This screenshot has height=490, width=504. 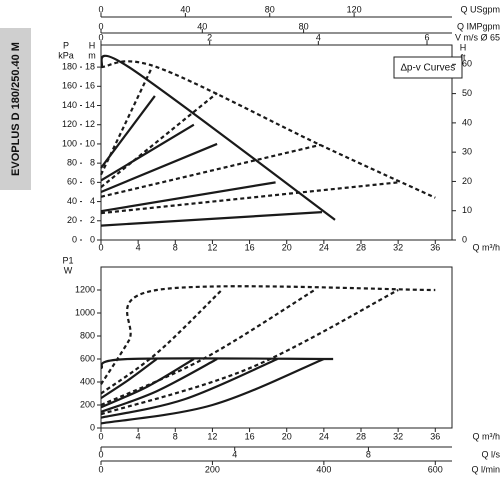 I want to click on side-label: EVOPLUS D 180/250.40 M, so click(x=16, y=109).